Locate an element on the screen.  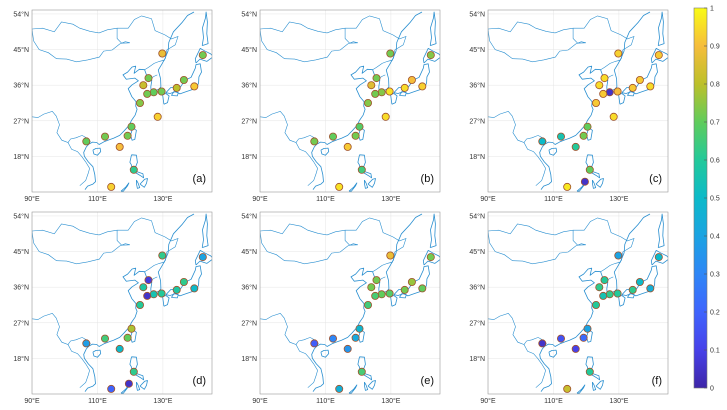
basemap is located at coordinates (122, 303).